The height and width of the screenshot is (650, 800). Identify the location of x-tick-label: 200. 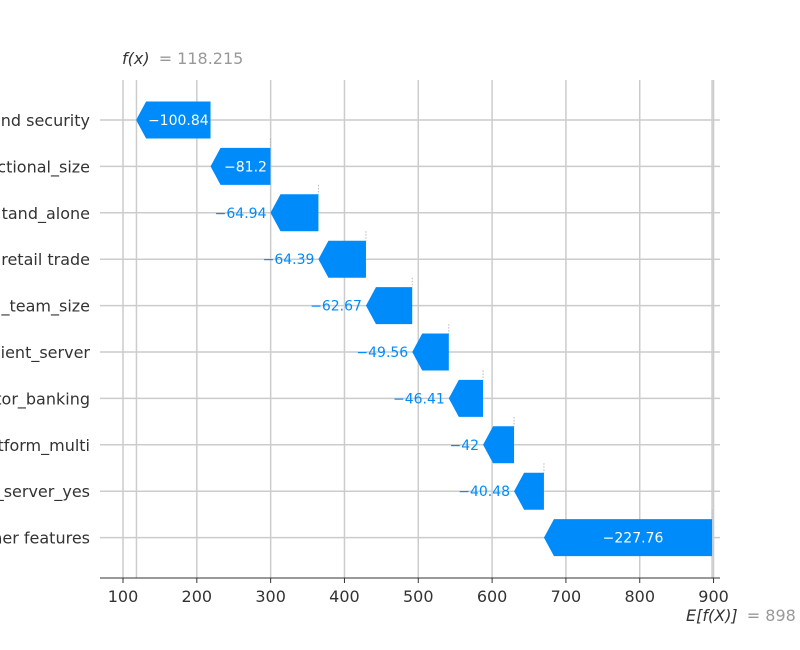
(197, 596).